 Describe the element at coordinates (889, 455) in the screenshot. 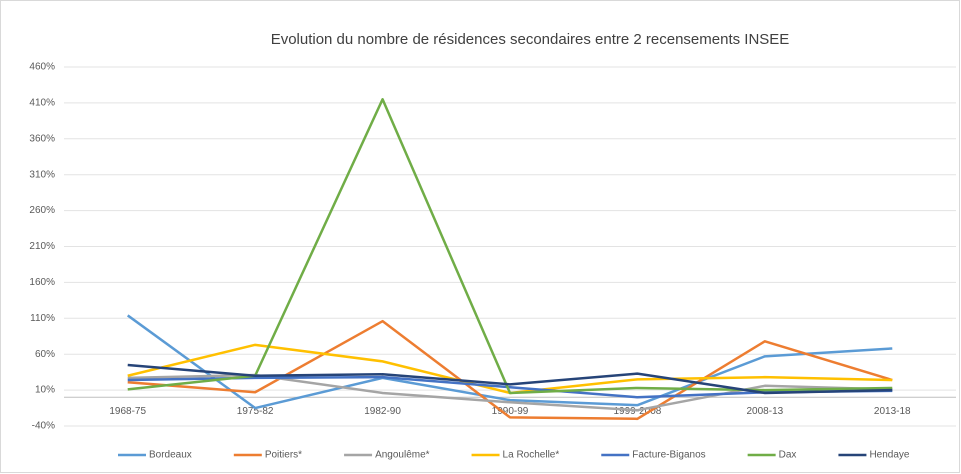

I see `legend-label: Hendaye` at that location.